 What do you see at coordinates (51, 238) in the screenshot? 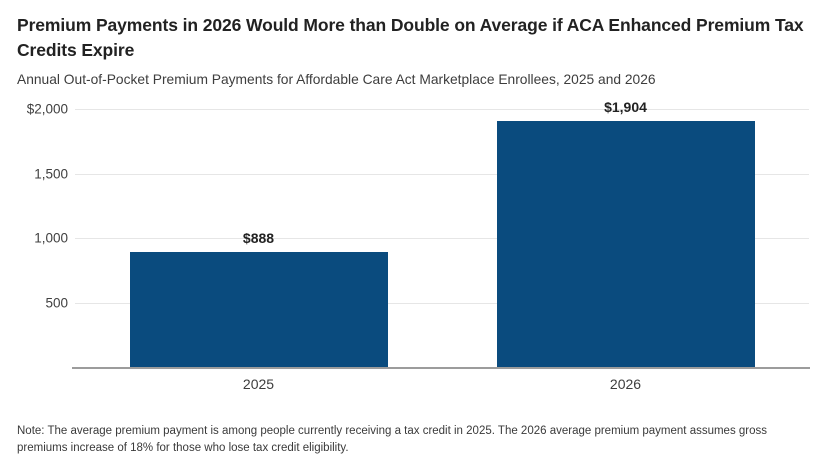
I see `y-tick-label: 1,000` at bounding box center [51, 238].